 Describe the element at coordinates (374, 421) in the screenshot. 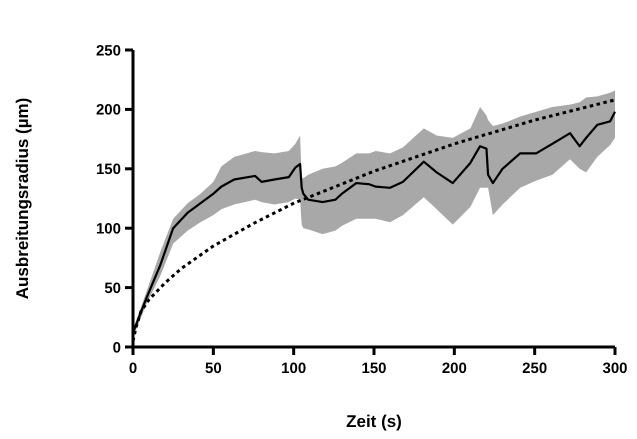

I see `x-axis-title: Zeit (s)` at that location.